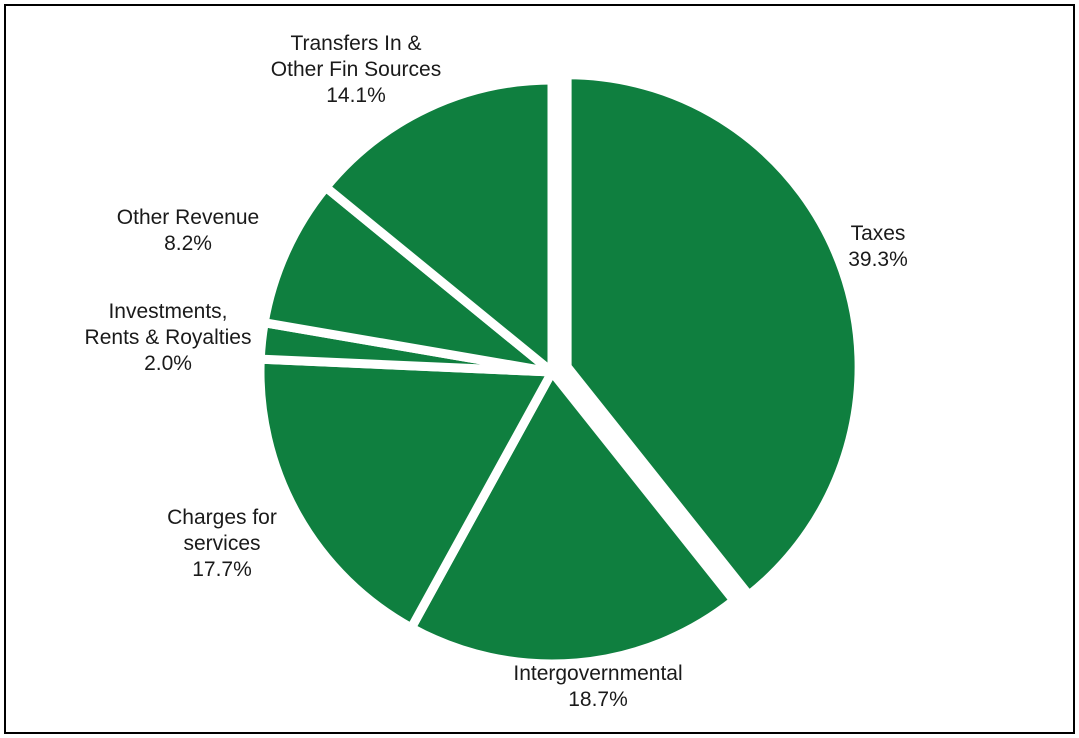  What do you see at coordinates (356, 95) in the screenshot?
I see `slice-value-label: 14.1%` at bounding box center [356, 95].